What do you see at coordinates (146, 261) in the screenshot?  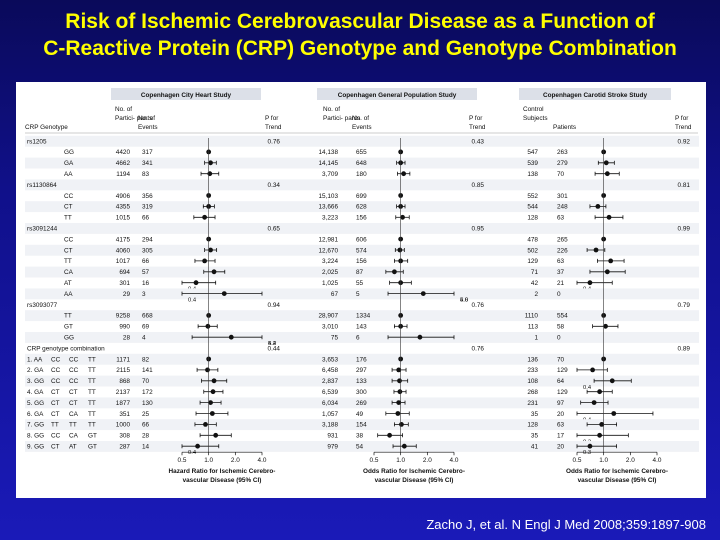 I see `events-value: 66` at bounding box center [146, 261].